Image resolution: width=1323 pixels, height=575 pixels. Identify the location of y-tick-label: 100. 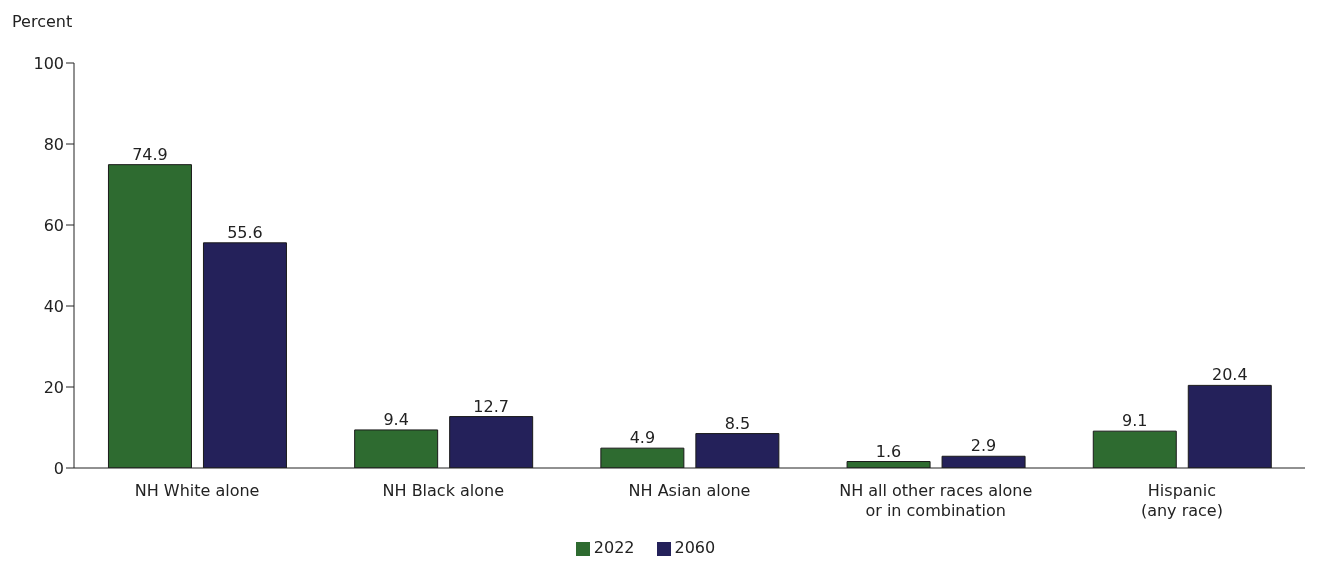
(48, 63).